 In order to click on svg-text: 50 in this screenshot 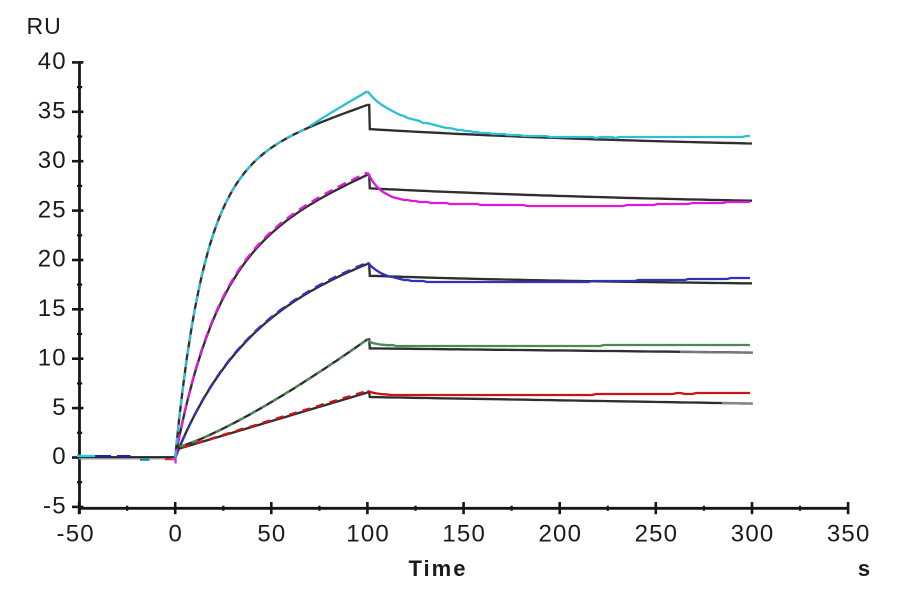, I will do `click(271, 534)`.